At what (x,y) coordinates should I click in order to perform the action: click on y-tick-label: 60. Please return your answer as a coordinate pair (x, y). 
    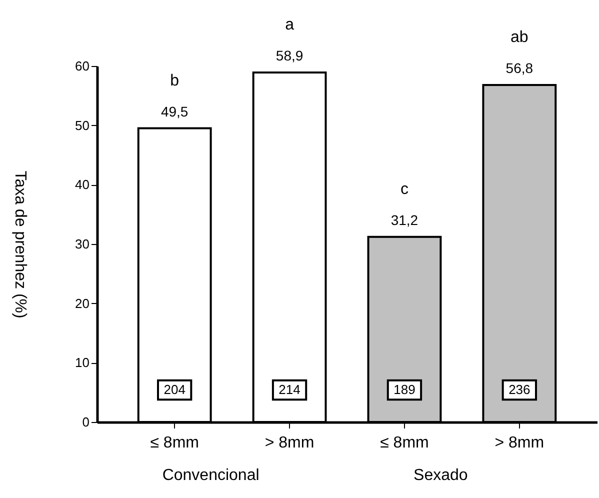
    Looking at the image, I should click on (82, 66).